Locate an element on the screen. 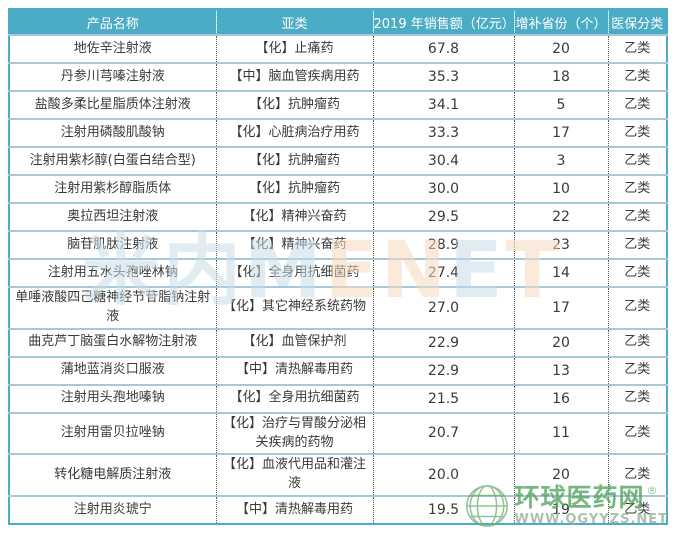 The width and height of the screenshot is (674, 534). table-row: 注射用磷酸肌酸钠 【化】心脏病治疗用药 33.3 17 乙类 is located at coordinates (338, 132).